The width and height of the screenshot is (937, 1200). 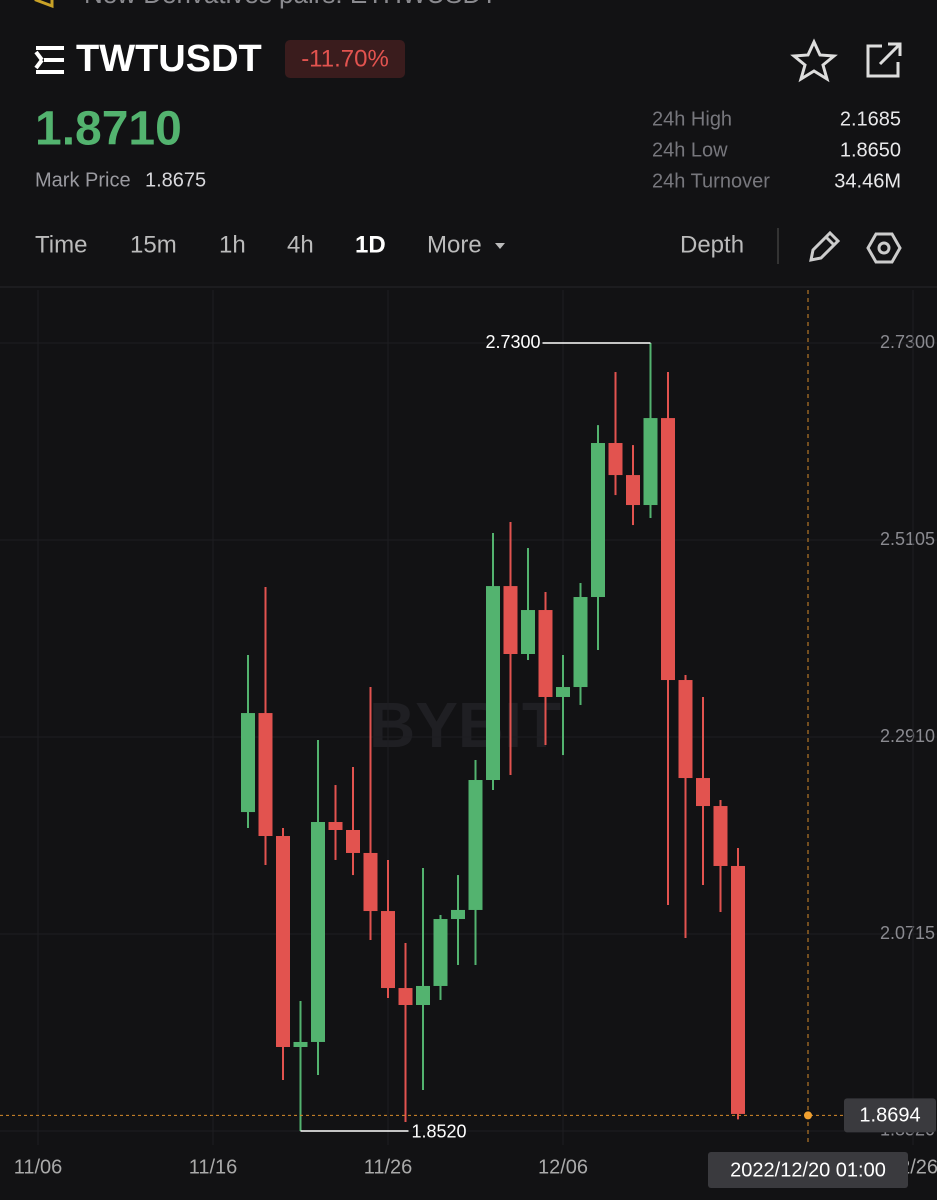 What do you see at coordinates (867, 181) in the screenshot?
I see `stat-value: 34.46M` at bounding box center [867, 181].